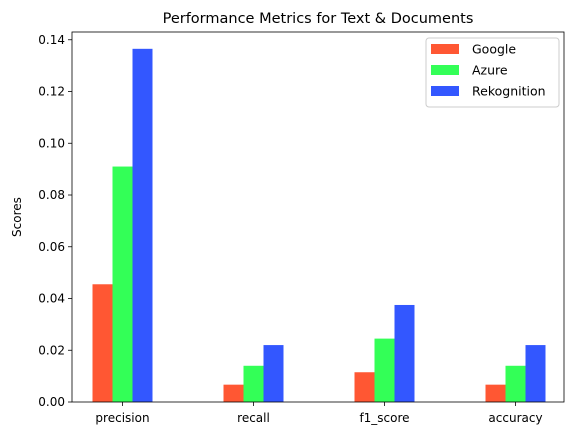  What do you see at coordinates (51, 92) in the screenshot?
I see `y-tick-label: 0.12` at bounding box center [51, 92].